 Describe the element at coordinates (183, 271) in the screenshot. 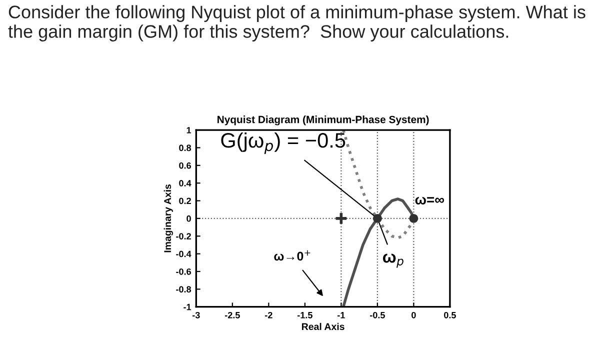

I see `y-tick-label: -0.6` at that location.